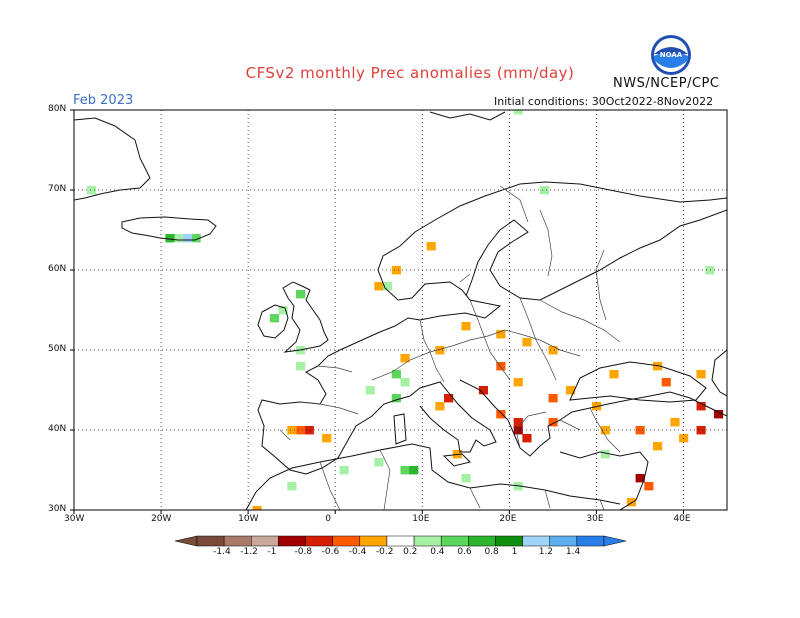 The height and width of the screenshot is (618, 800). Describe the element at coordinates (682, 519) in the screenshot. I see `lon-label: 40E` at that location.